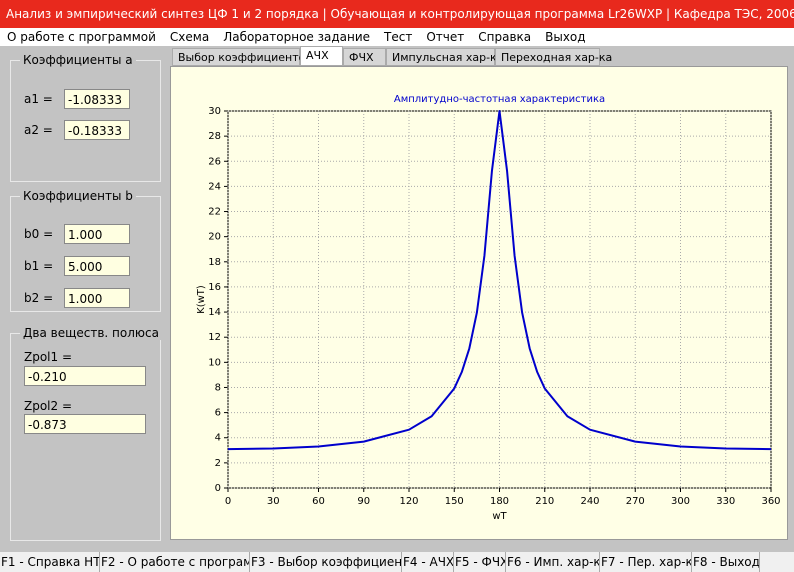 The height and width of the screenshot is (572, 794). What do you see at coordinates (78, 196) in the screenshot?
I see `group-title: Коэффициенты b` at bounding box center [78, 196].